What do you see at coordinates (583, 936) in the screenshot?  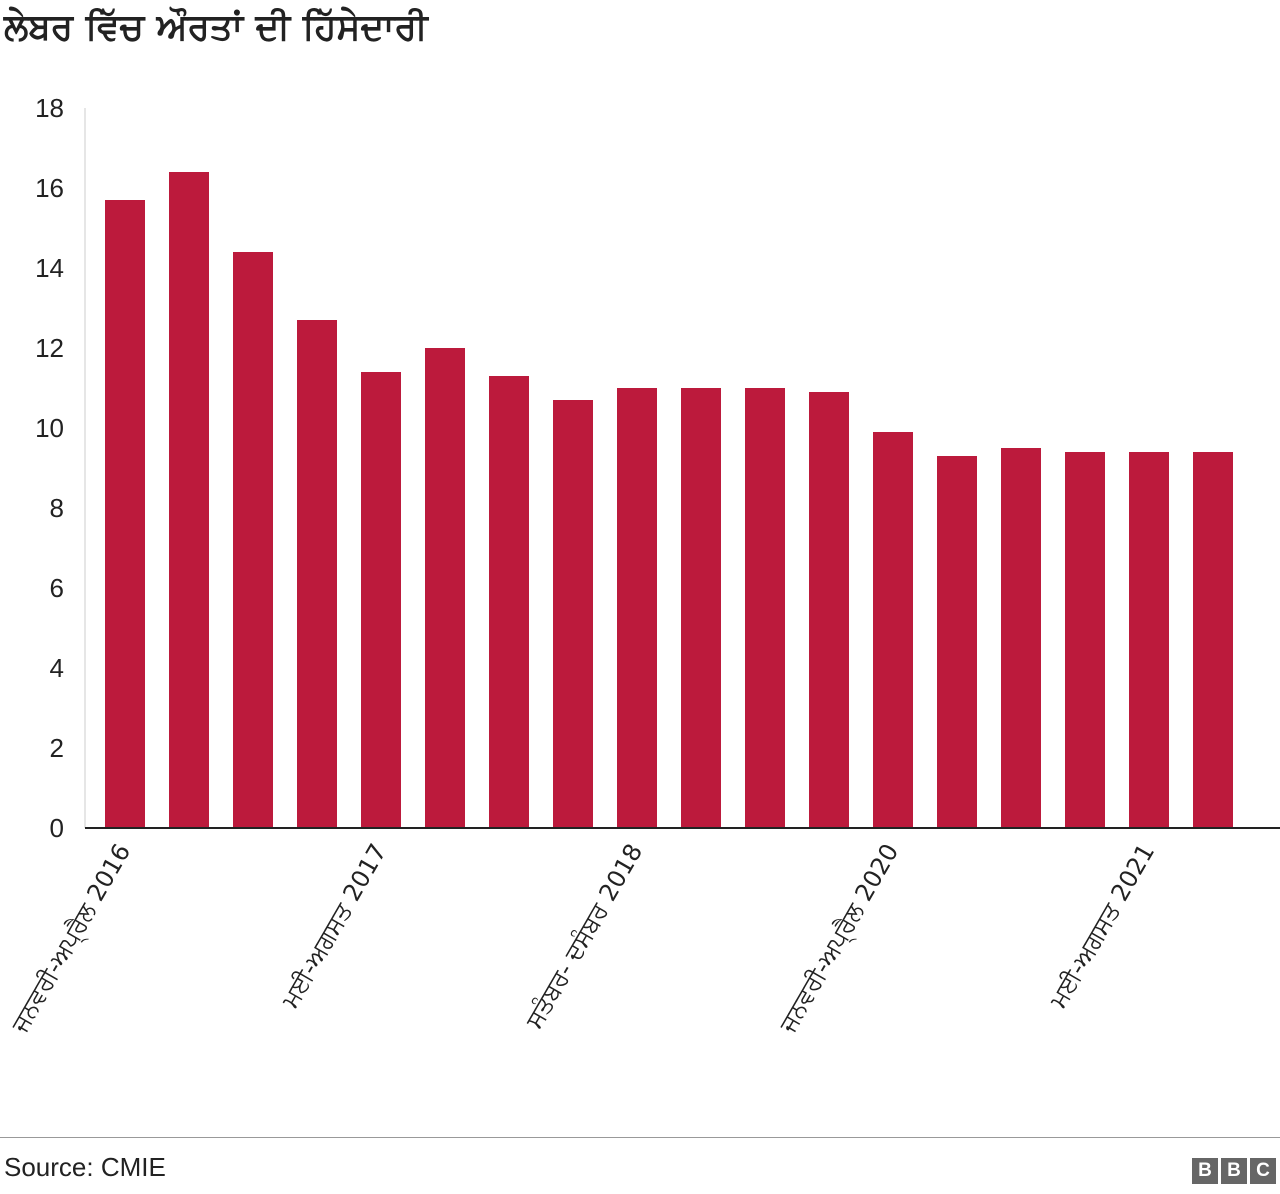 I see `x-tick-label: ਸਤੰਬਰ- ਦਸੰਬਰ 2018` at bounding box center [583, 936].